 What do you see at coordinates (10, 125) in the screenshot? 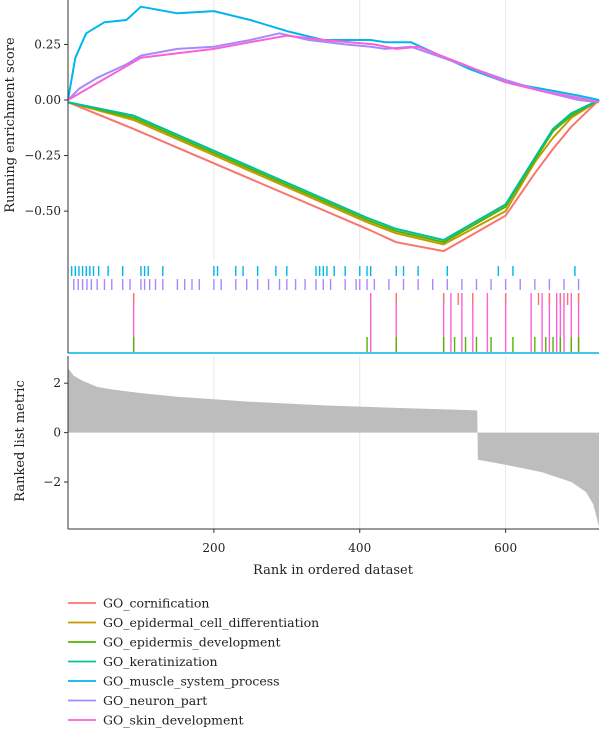
I see `enrichment-y-axis-label: Running enrichment score` at bounding box center [10, 125].